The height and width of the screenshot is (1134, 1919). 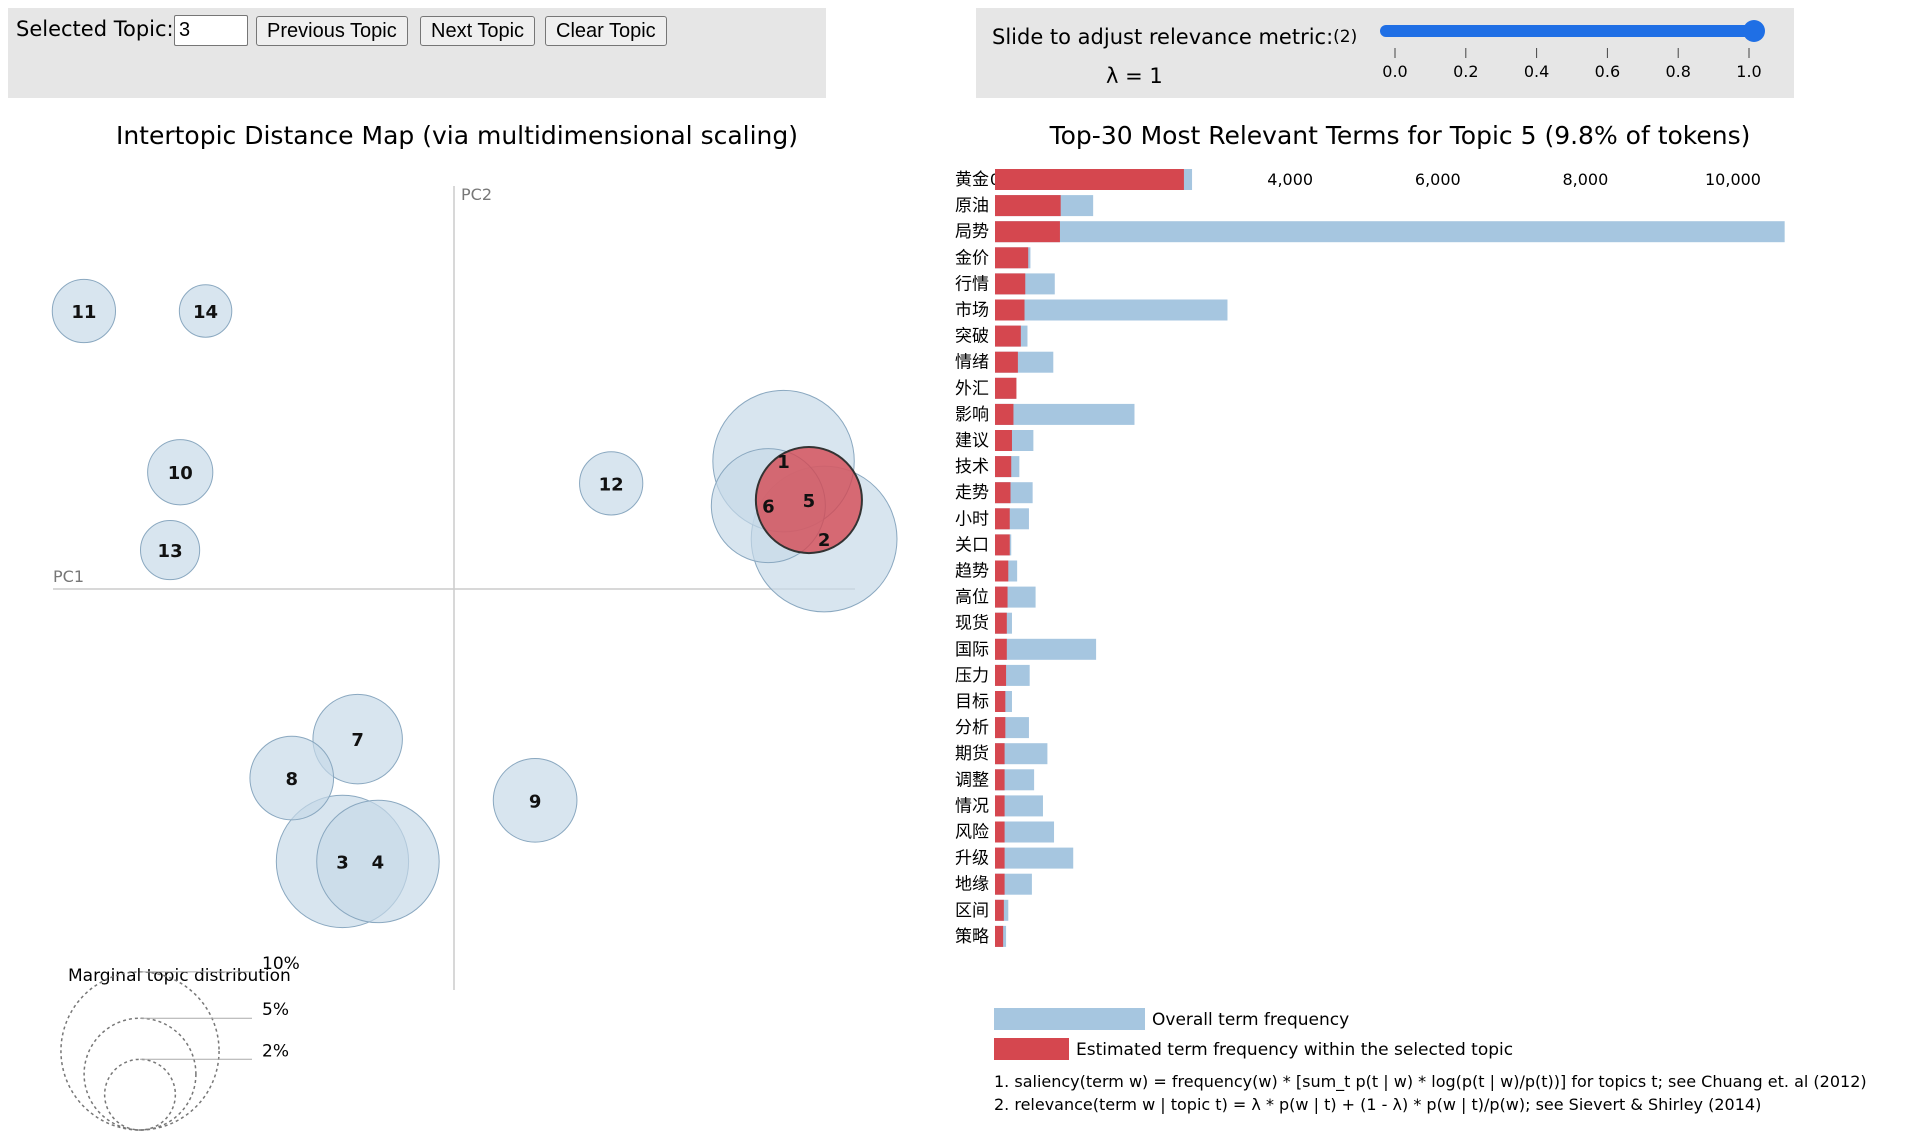 I want to click on term-label-18: 现货, so click(x=972, y=624).